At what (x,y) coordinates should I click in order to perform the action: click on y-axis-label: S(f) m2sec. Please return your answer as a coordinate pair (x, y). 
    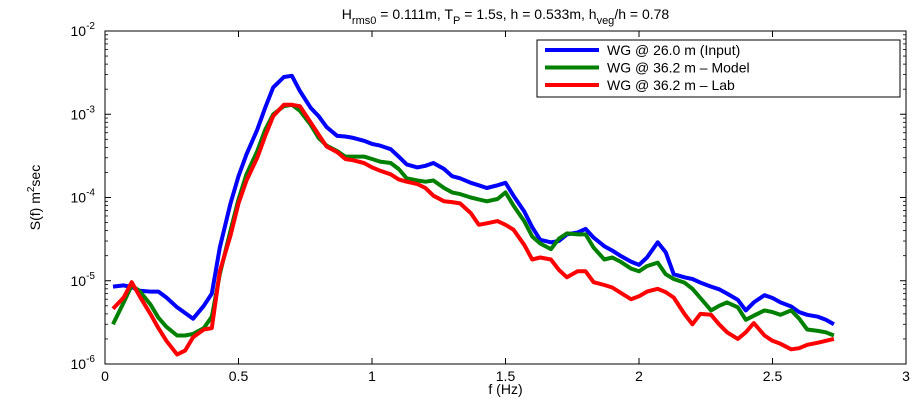
    Looking at the image, I should click on (34, 197).